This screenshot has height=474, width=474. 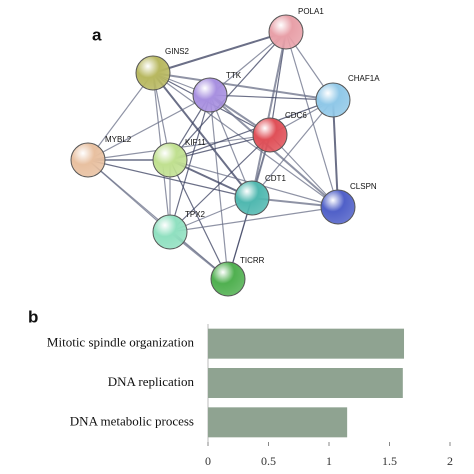 I want to click on node-label: POLA1, so click(x=311, y=11).